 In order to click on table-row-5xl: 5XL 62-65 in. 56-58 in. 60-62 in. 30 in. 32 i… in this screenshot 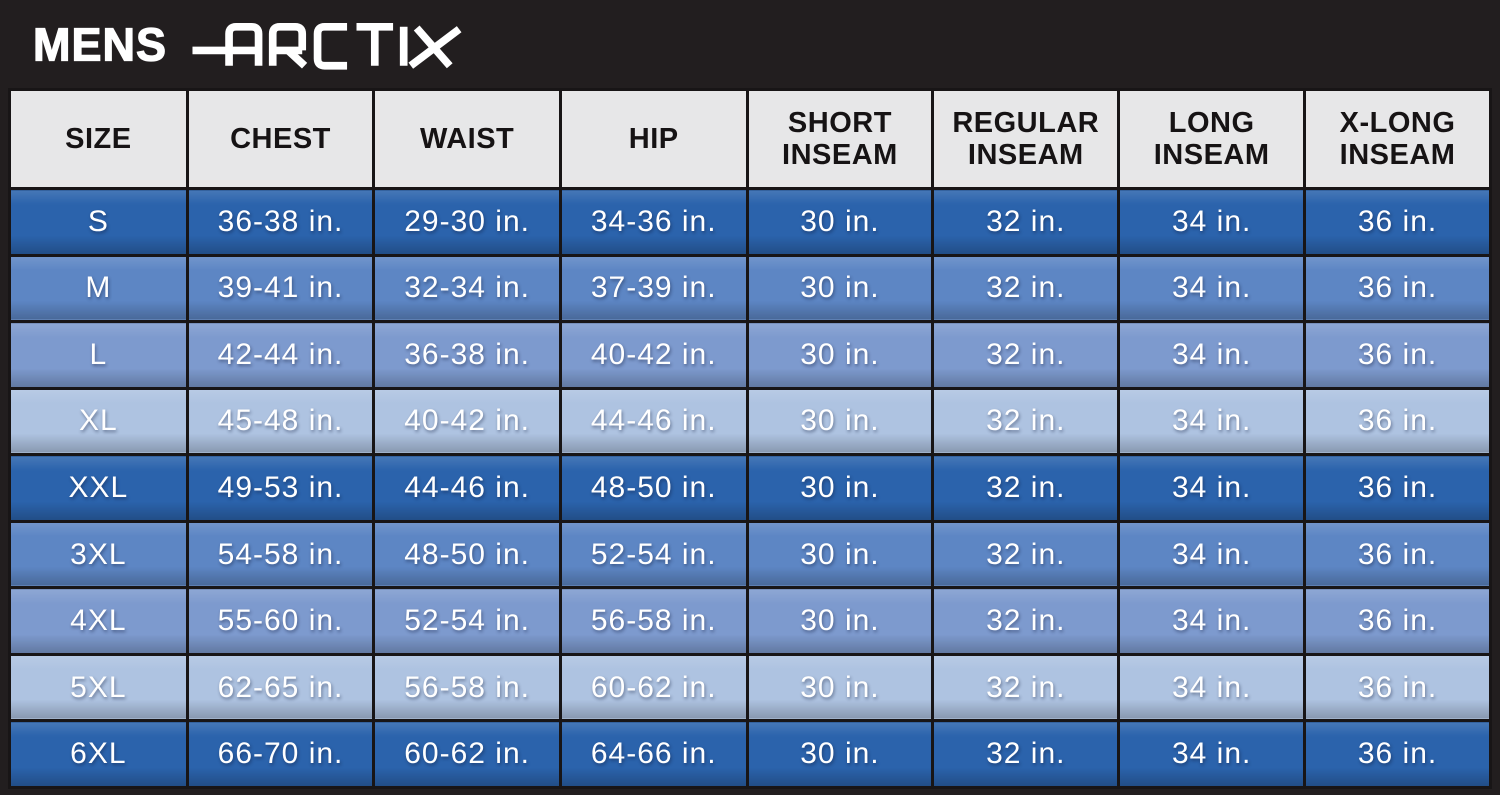, I will do `click(750, 687)`.